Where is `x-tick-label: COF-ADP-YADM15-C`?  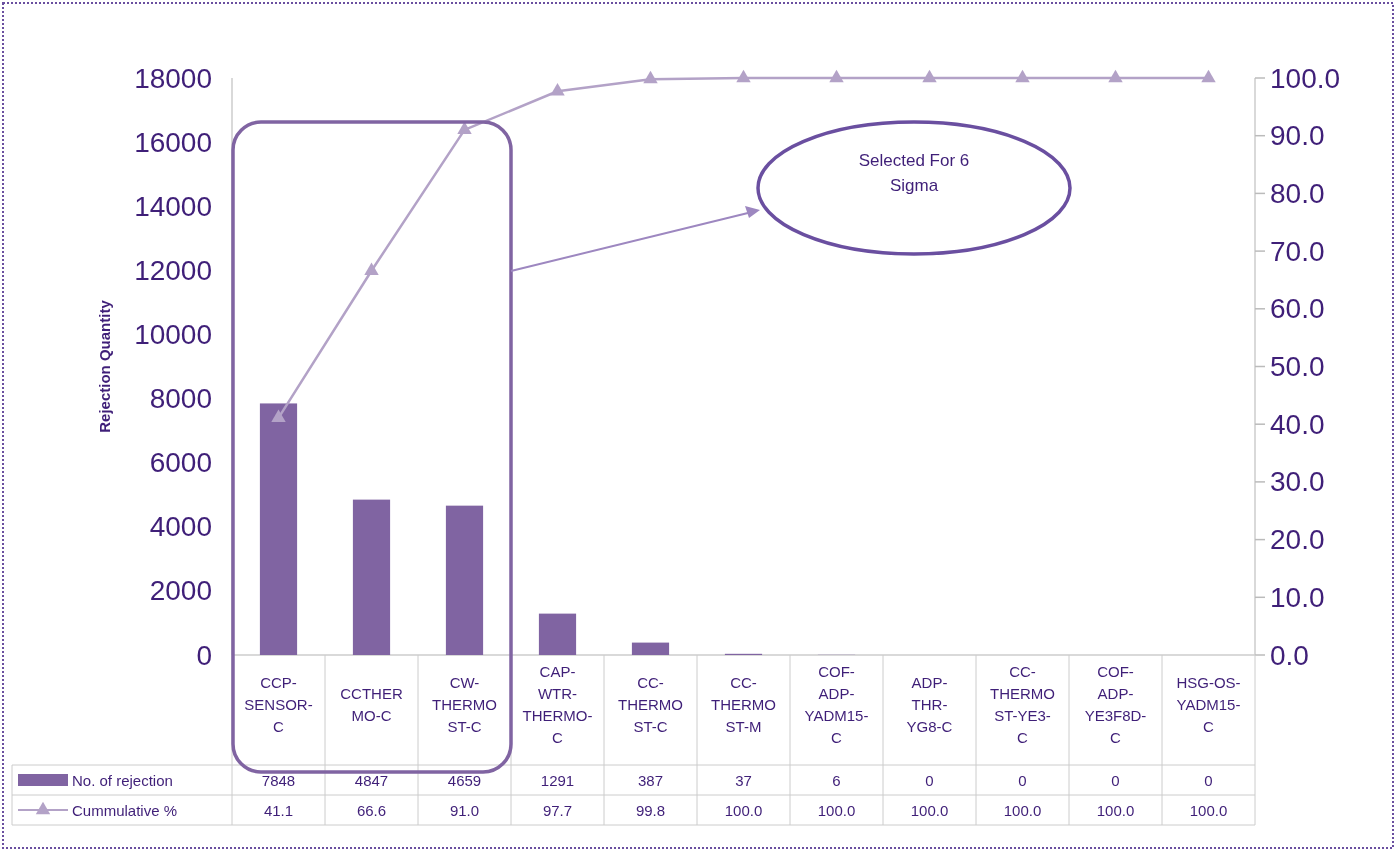
x-tick-label: COF-ADP-YADM15-C is located at coordinates (836, 704).